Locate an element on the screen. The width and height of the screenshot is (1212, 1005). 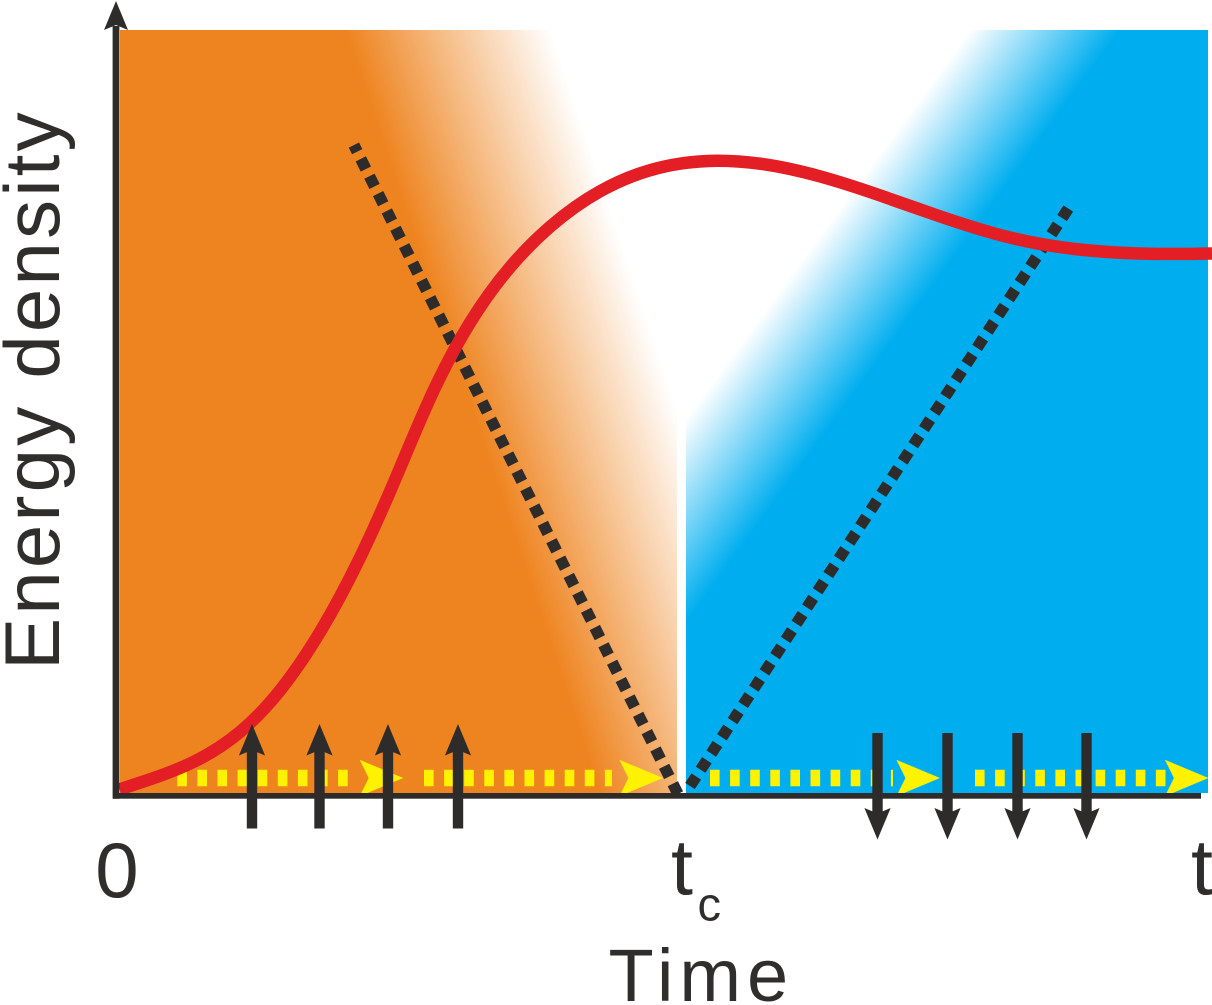
svg-text: Energy density is located at coordinates (38, 389).